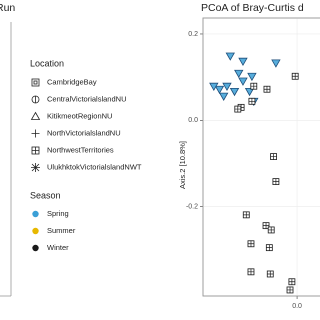 This screenshot has height=320, width=320. Describe the element at coordinates (58, 213) in the screenshot. I see `legend-label: Spring` at that location.